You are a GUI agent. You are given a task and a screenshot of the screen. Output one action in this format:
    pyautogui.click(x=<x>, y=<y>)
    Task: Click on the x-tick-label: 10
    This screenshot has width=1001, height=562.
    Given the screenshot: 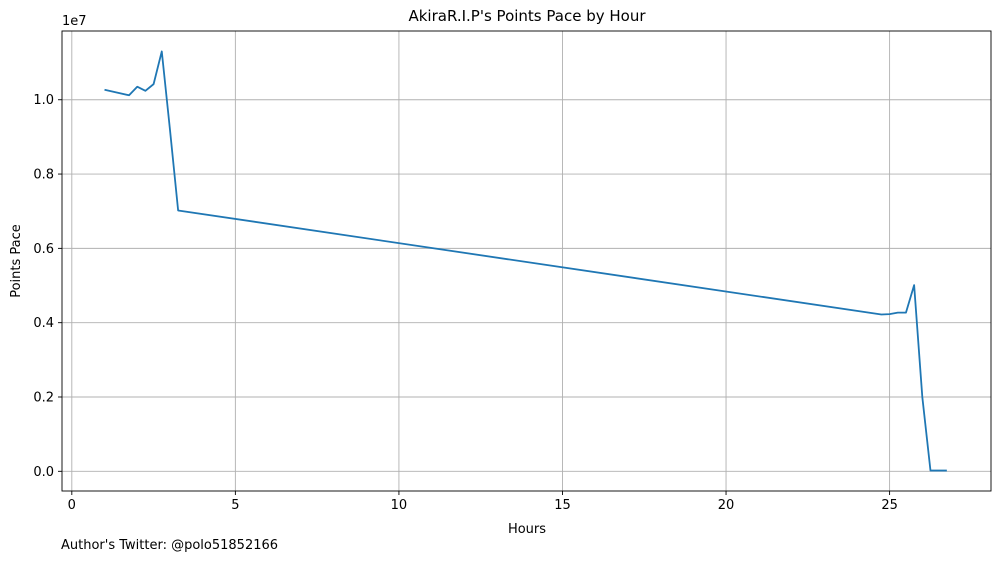 What is the action you would take?
    pyautogui.click(x=399, y=505)
    